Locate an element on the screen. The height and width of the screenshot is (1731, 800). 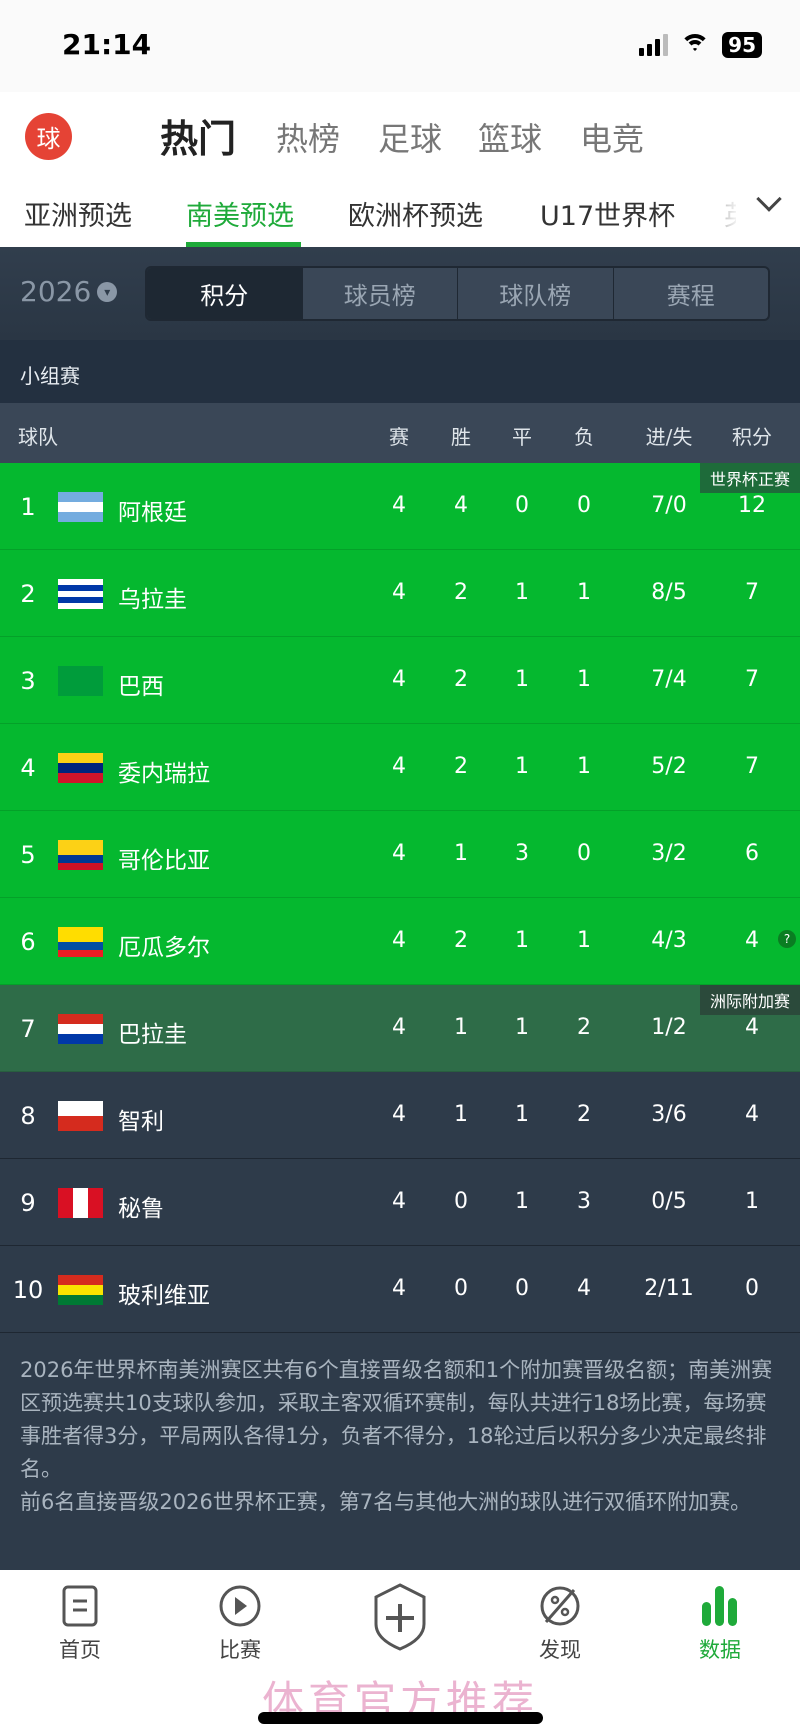
team-name: 玻利维亚 is located at coordinates (164, 1296).